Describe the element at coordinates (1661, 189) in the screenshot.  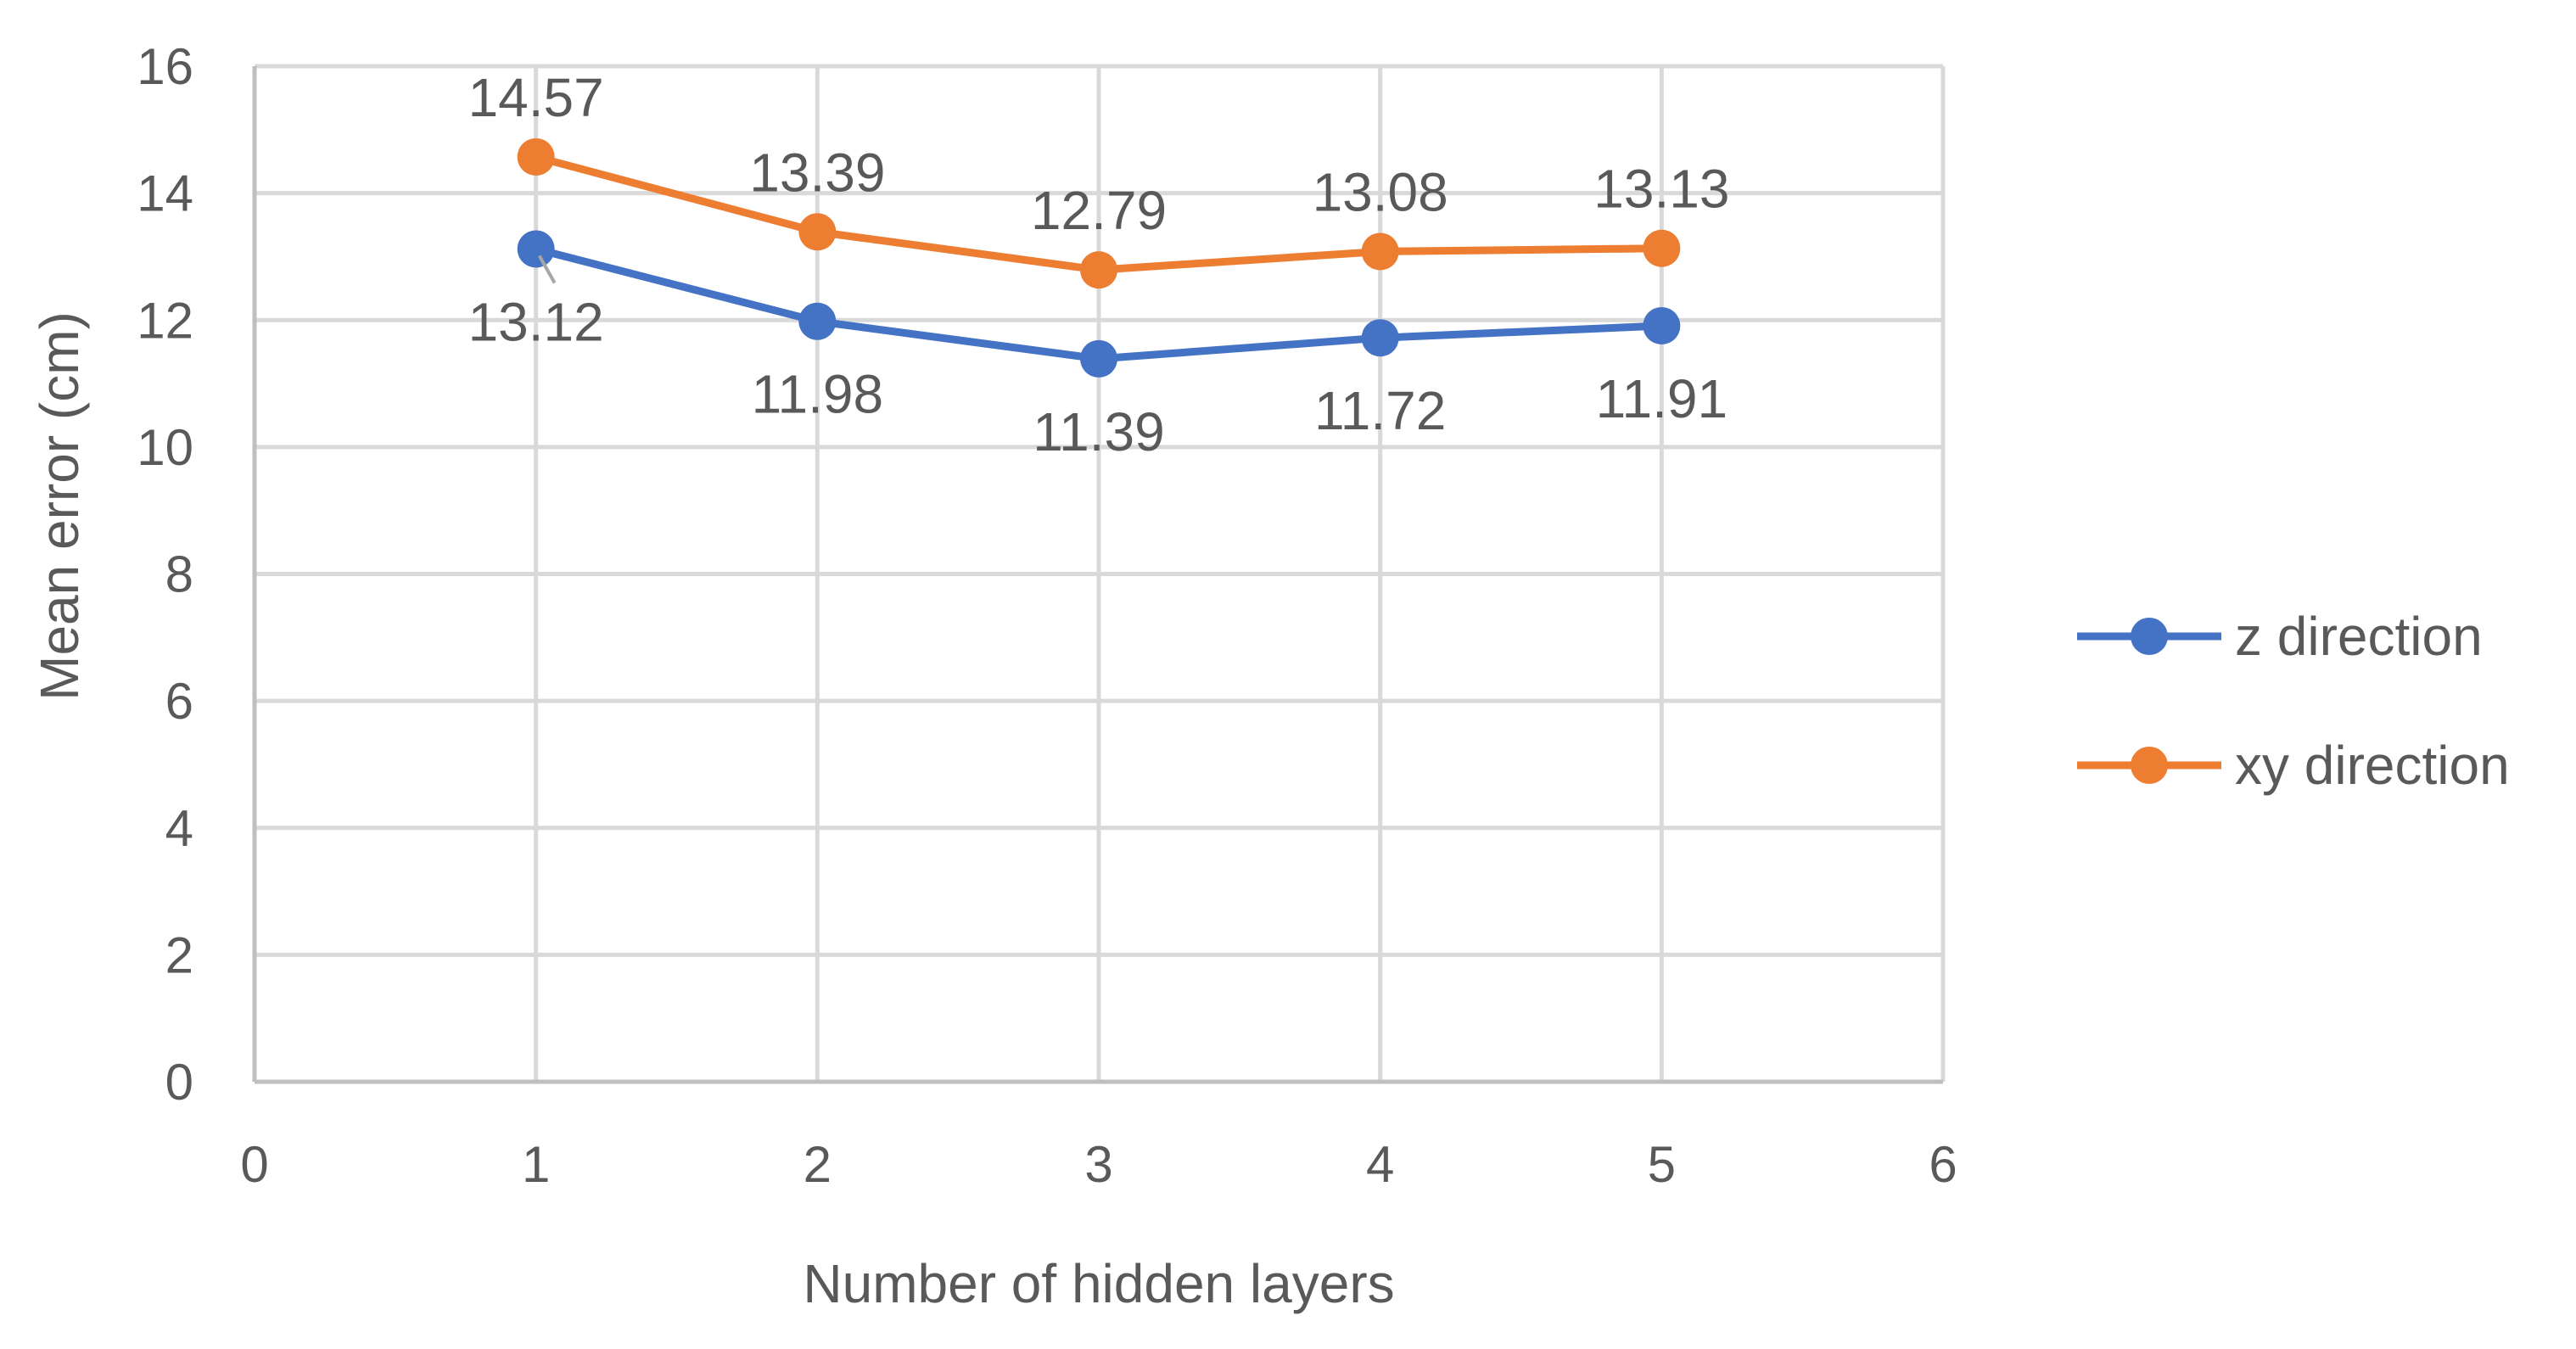
I see `data-label-xy-direction: 13.13` at that location.